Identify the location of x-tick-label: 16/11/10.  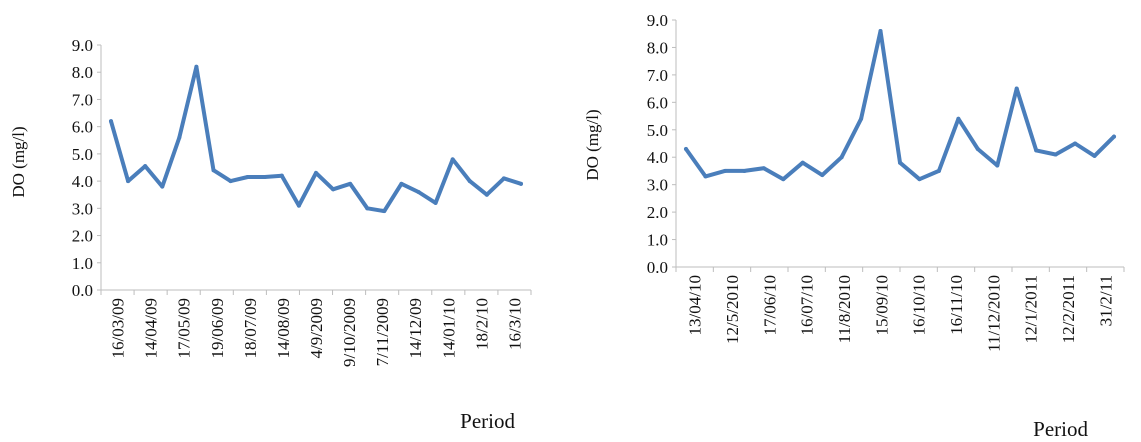
(956, 305).